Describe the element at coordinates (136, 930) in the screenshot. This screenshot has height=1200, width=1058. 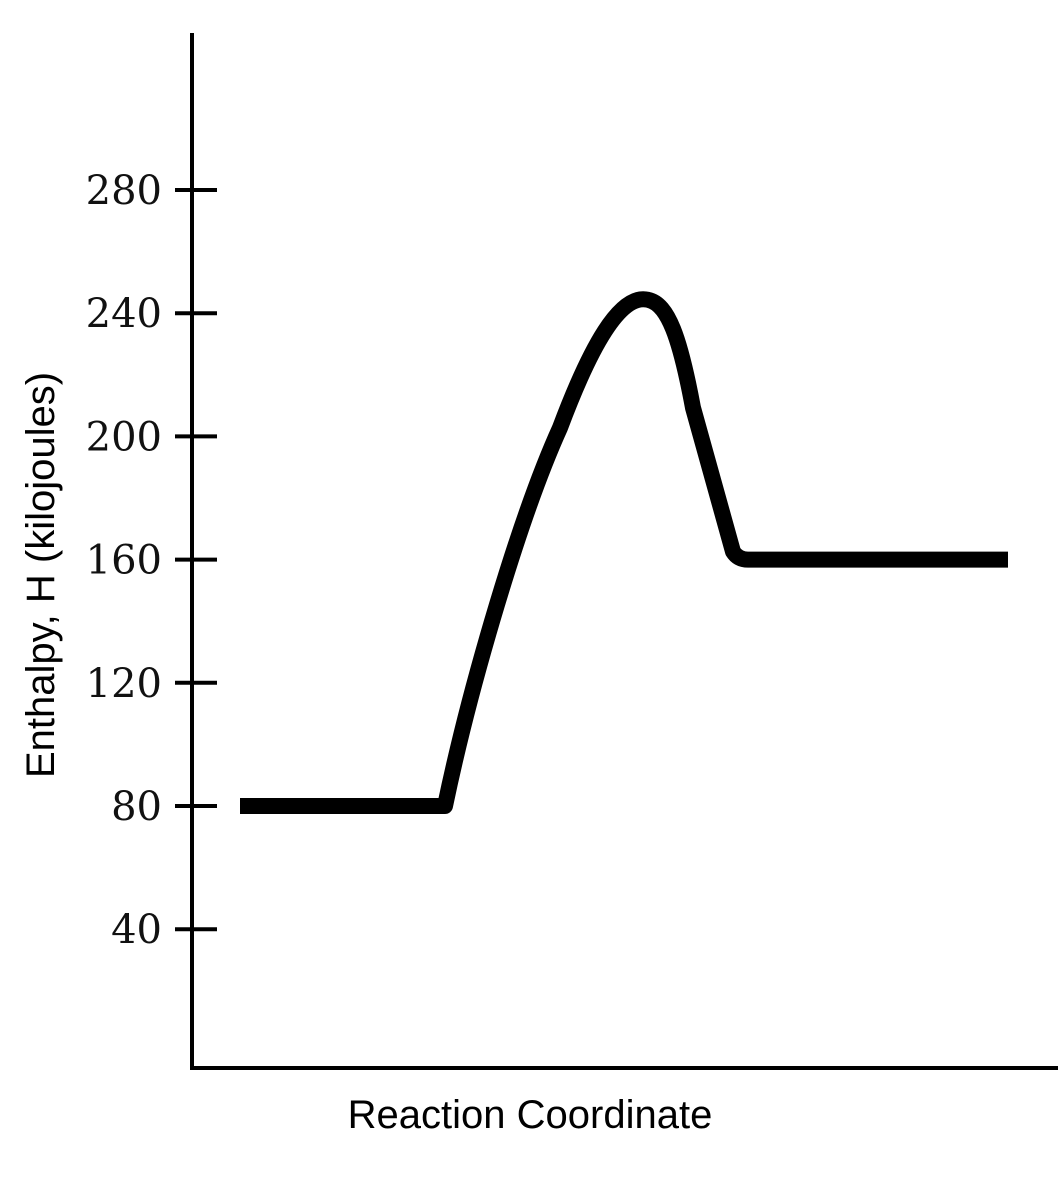
I see `y-tick-label: 40` at that location.